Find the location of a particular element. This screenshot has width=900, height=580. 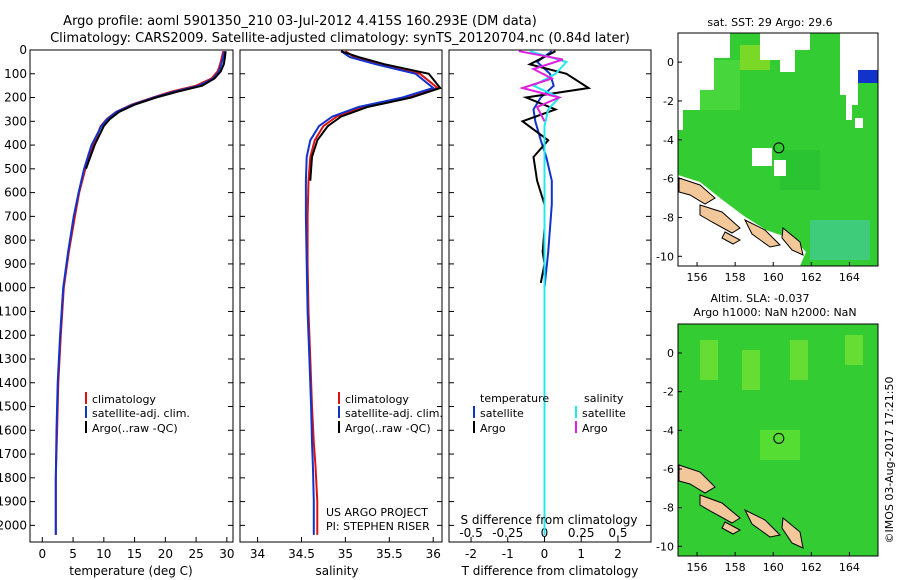

imos-timestamp: ©IMOS 03-Aug-2017 17:21:50 is located at coordinates (889, 460).